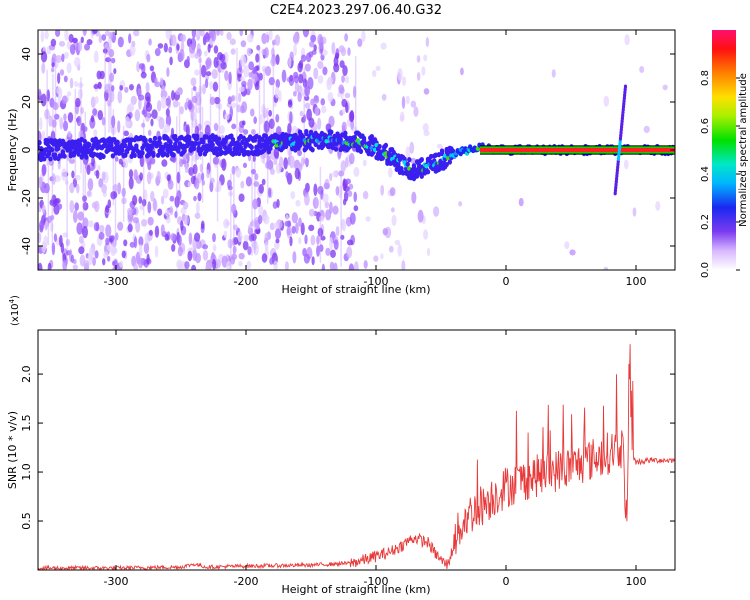 Image resolution: width=750 pixels, height=600 pixels. Describe the element at coordinates (26, 102) in the screenshot. I see `y-tick-label: 20` at that location.